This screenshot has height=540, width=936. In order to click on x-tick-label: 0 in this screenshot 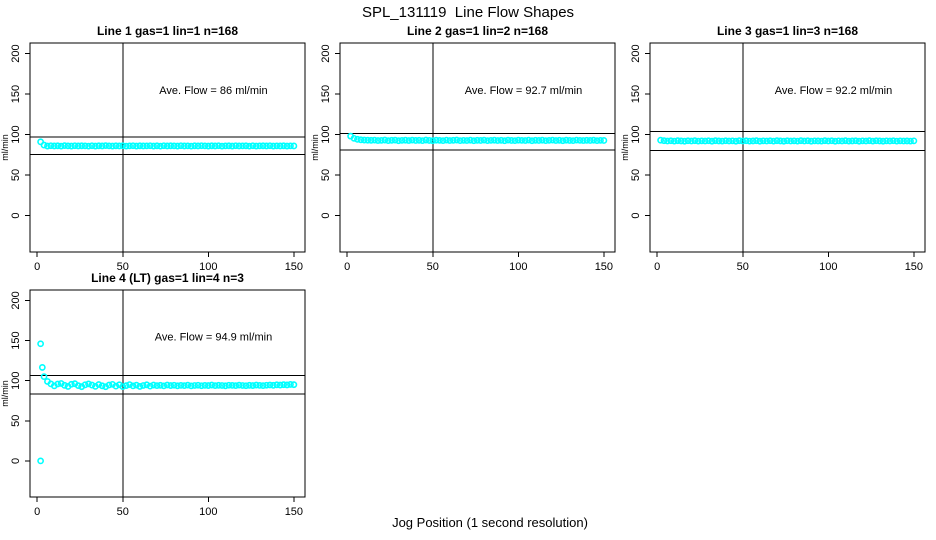, I will do `click(37, 510)`.